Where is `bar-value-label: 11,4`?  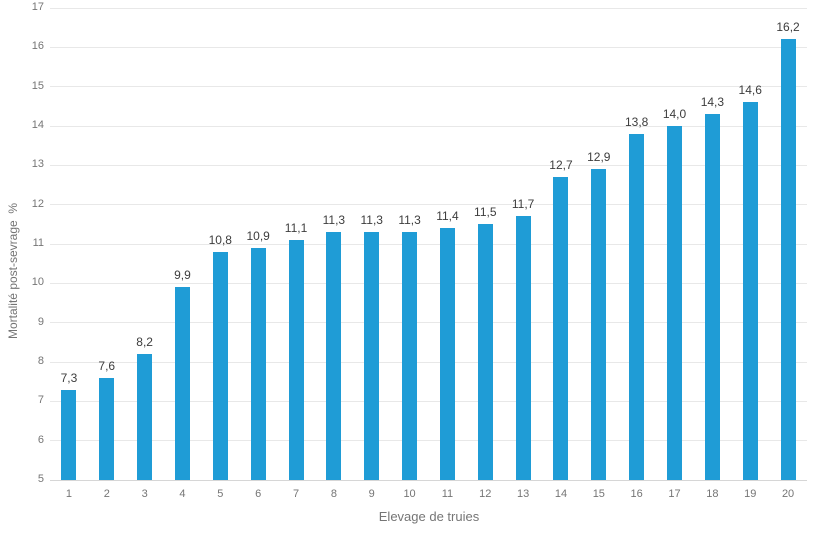 bar-value-label: 11,4 is located at coordinates (447, 216).